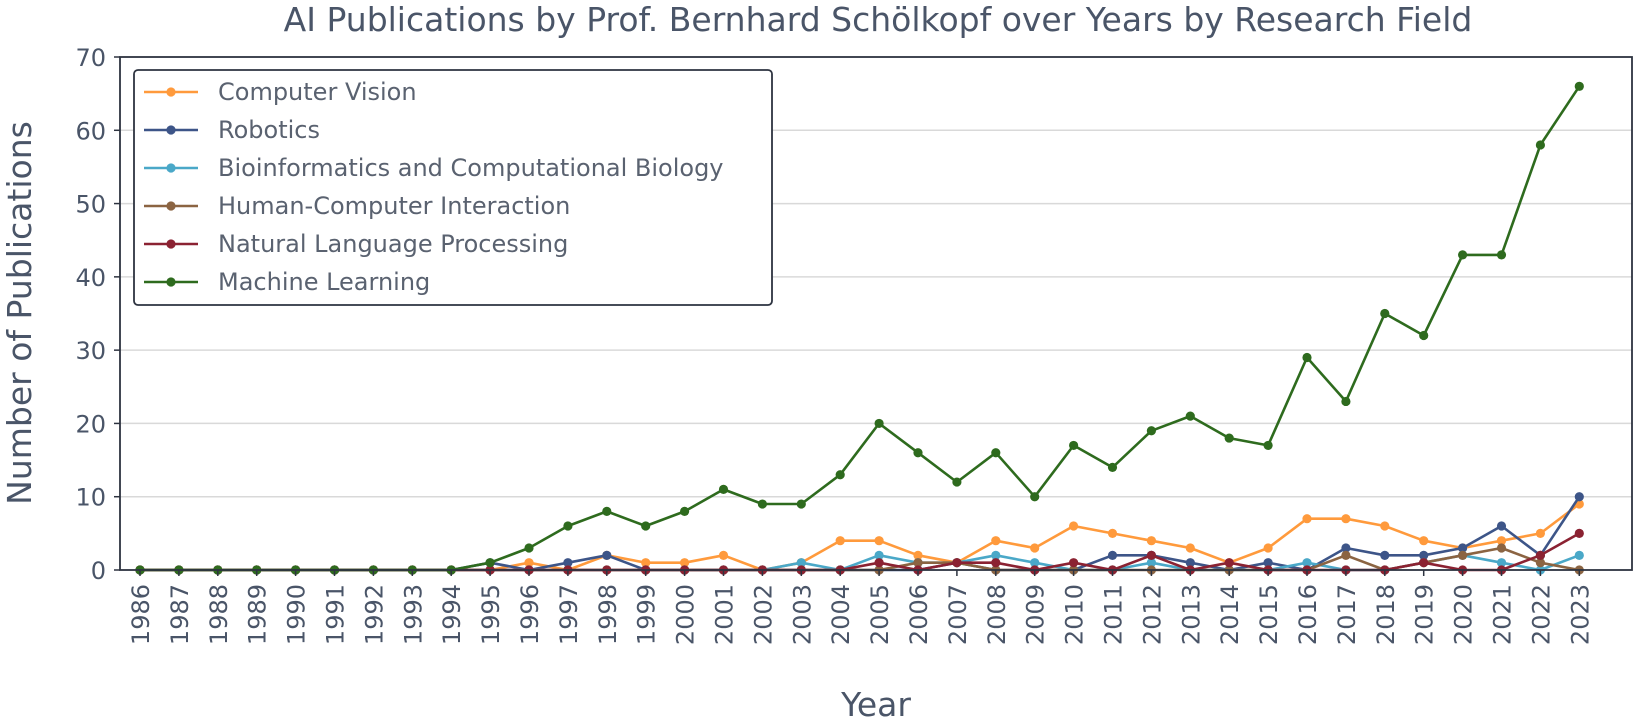  I want to click on x-tick-label: 1994, so click(452, 614).